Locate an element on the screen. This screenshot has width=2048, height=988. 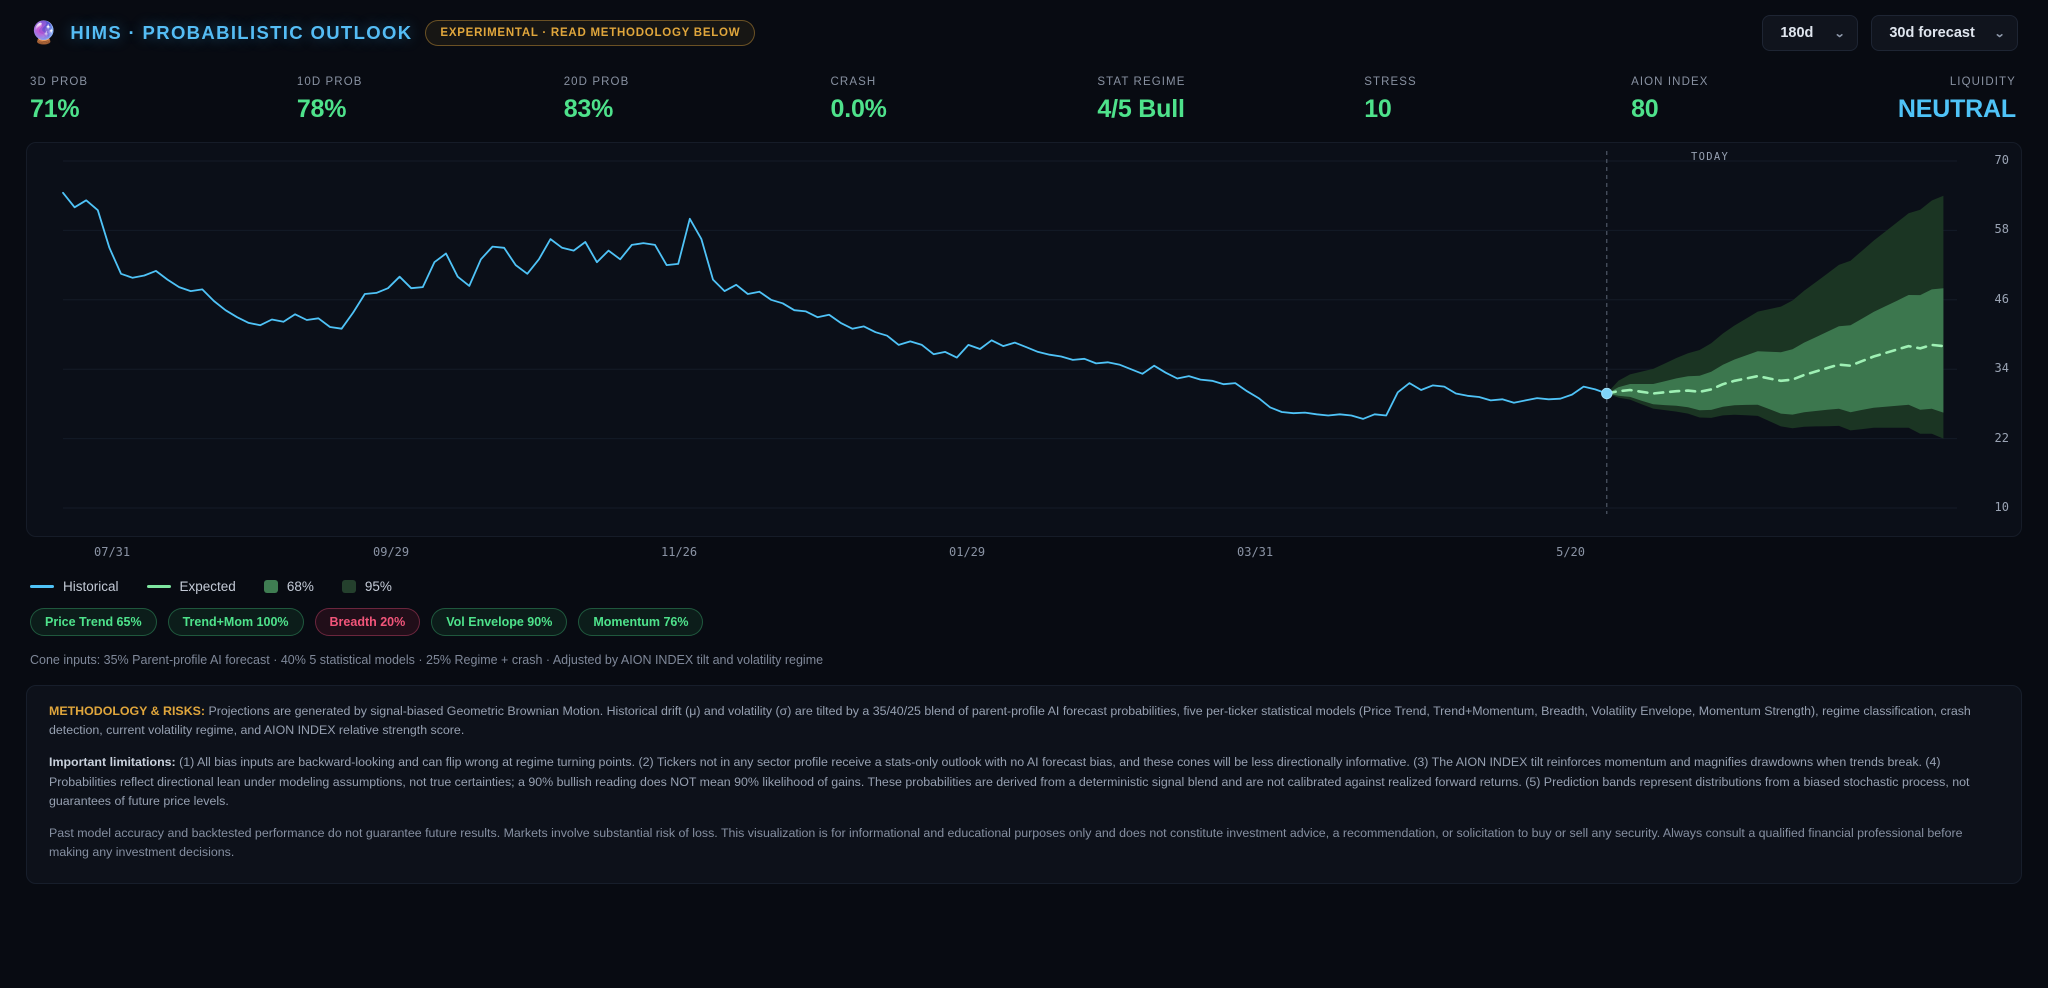
x-axis-tick: 01/29 is located at coordinates (967, 552).